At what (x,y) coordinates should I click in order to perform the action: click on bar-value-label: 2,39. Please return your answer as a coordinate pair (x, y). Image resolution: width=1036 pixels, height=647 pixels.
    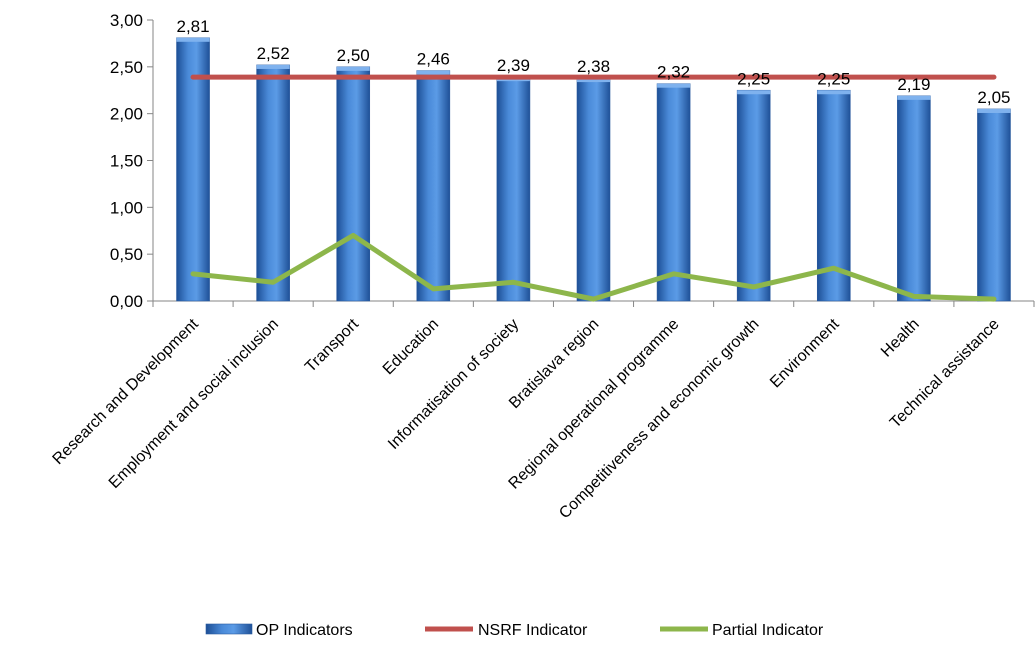
    Looking at the image, I should click on (513, 65).